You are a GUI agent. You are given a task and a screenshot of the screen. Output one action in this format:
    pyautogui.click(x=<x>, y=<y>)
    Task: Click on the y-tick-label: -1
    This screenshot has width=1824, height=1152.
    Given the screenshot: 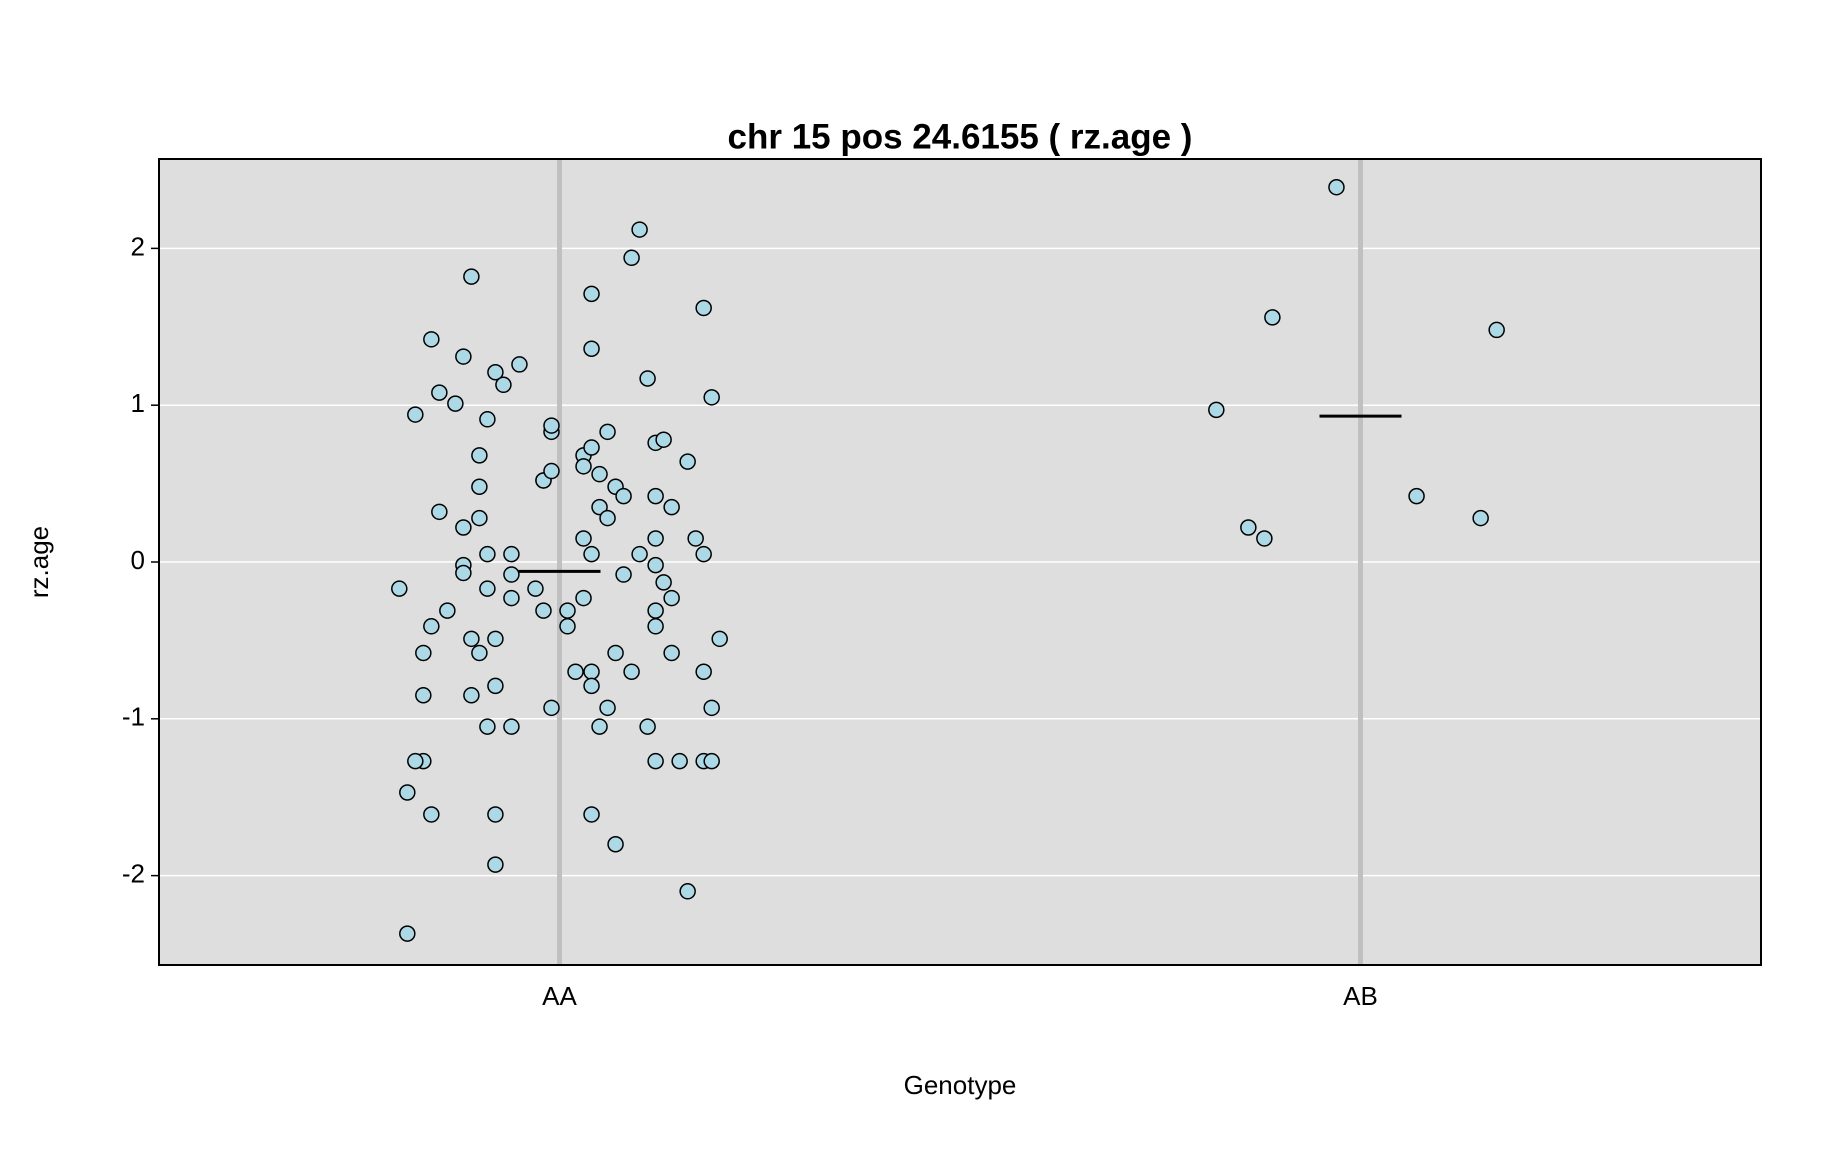 What is the action you would take?
    pyautogui.click(x=133, y=717)
    